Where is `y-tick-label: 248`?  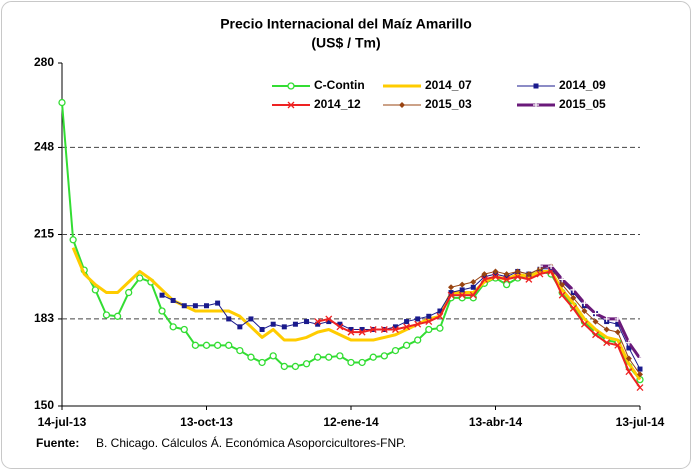
y-tick-label: 248 is located at coordinates (44, 147).